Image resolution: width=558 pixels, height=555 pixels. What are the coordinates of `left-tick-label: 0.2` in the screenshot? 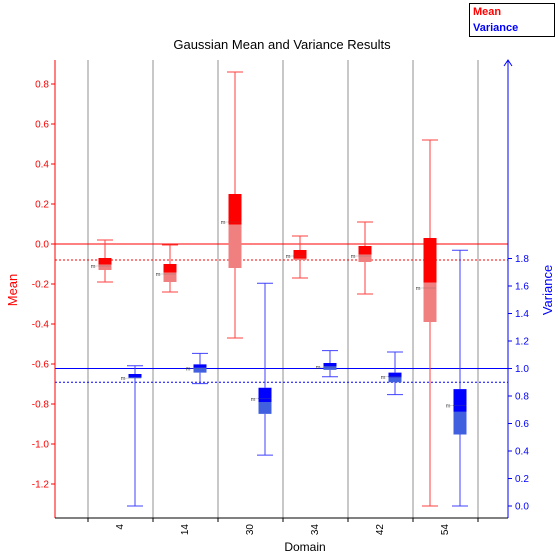 It's located at (42, 205).